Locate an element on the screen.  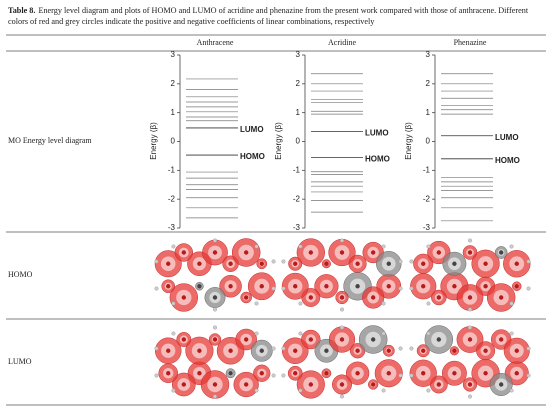
y-tick-label: 0 is located at coordinates (173, 141).